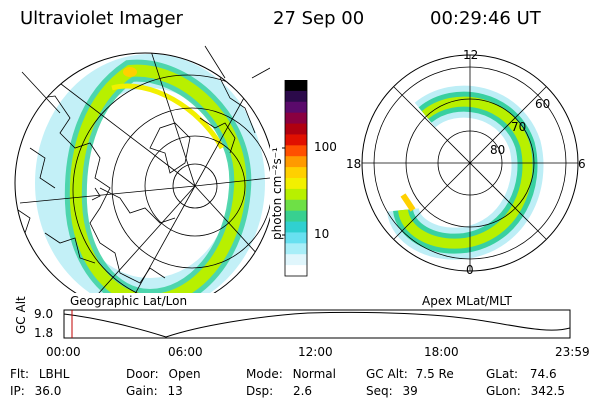 Image resolution: width=600 pixels, height=400 pixels. What do you see at coordinates (502, 374) in the screenshot?
I see `status-glat-label: GLat:` at bounding box center [502, 374].